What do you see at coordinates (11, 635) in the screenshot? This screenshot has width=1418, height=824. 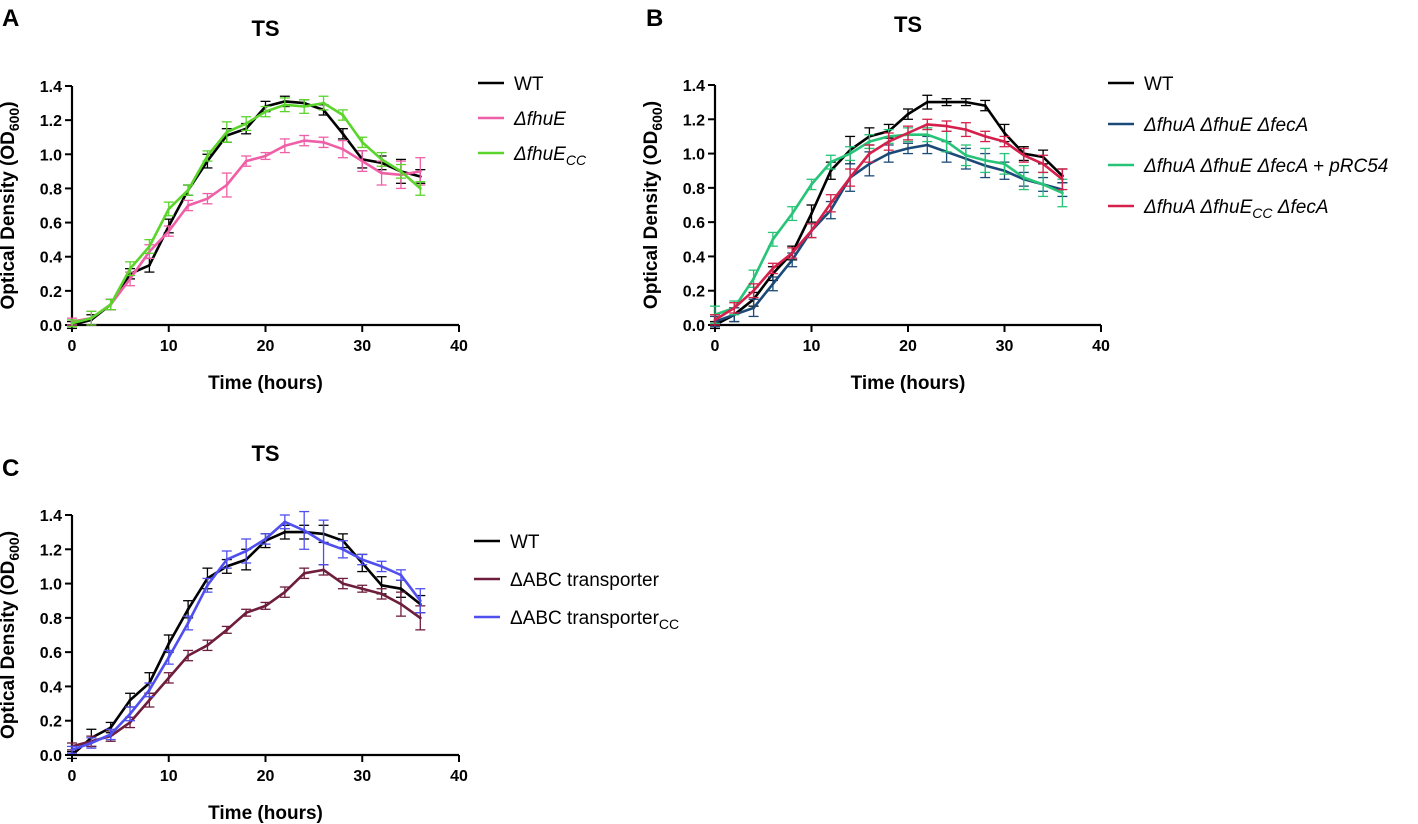 I see `y-axis-label-c: Optical Density (OD600)` at bounding box center [11, 635].